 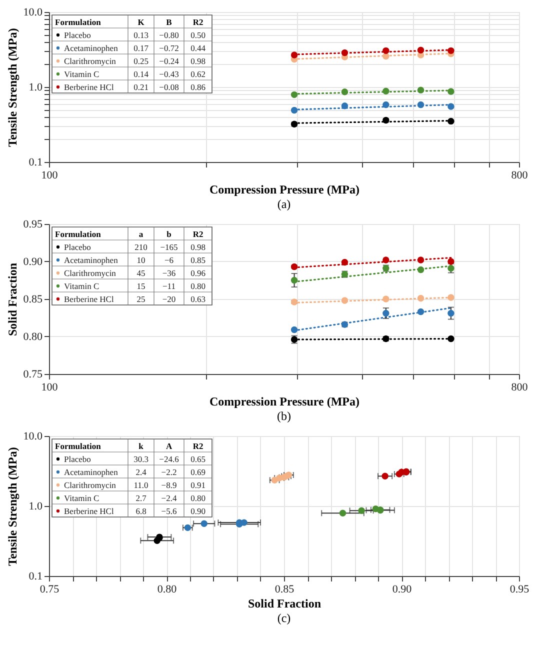 I want to click on x-tick-label: 0.75, so click(x=50, y=590).